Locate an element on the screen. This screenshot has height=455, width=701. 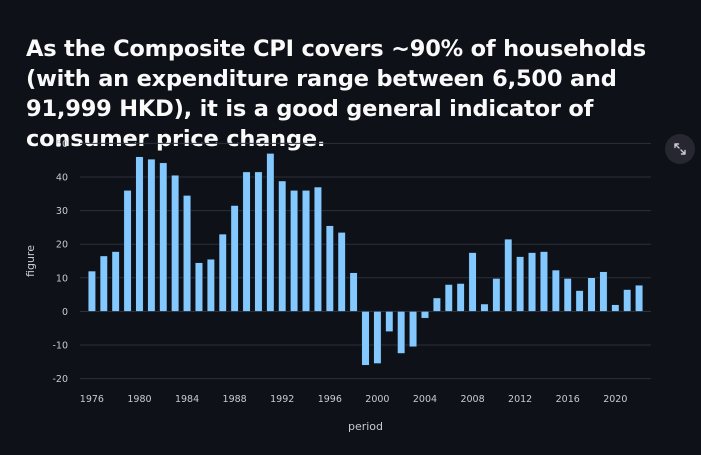
x-tick-label: 1980 is located at coordinates (139, 399).